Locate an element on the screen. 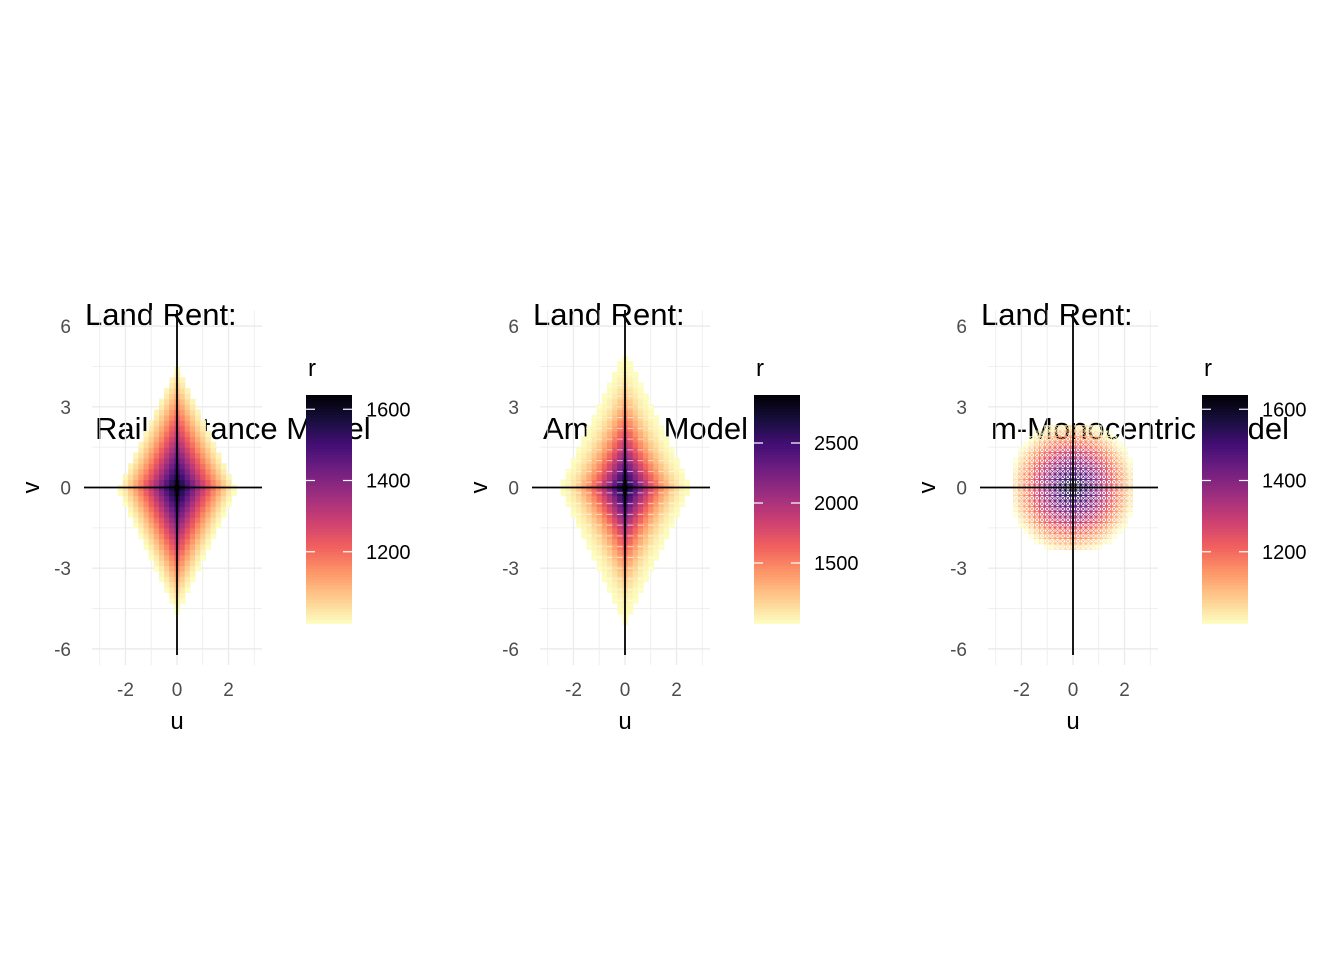 The width and height of the screenshot is (1344, 960). x-tick-label: 0 is located at coordinates (625, 690).